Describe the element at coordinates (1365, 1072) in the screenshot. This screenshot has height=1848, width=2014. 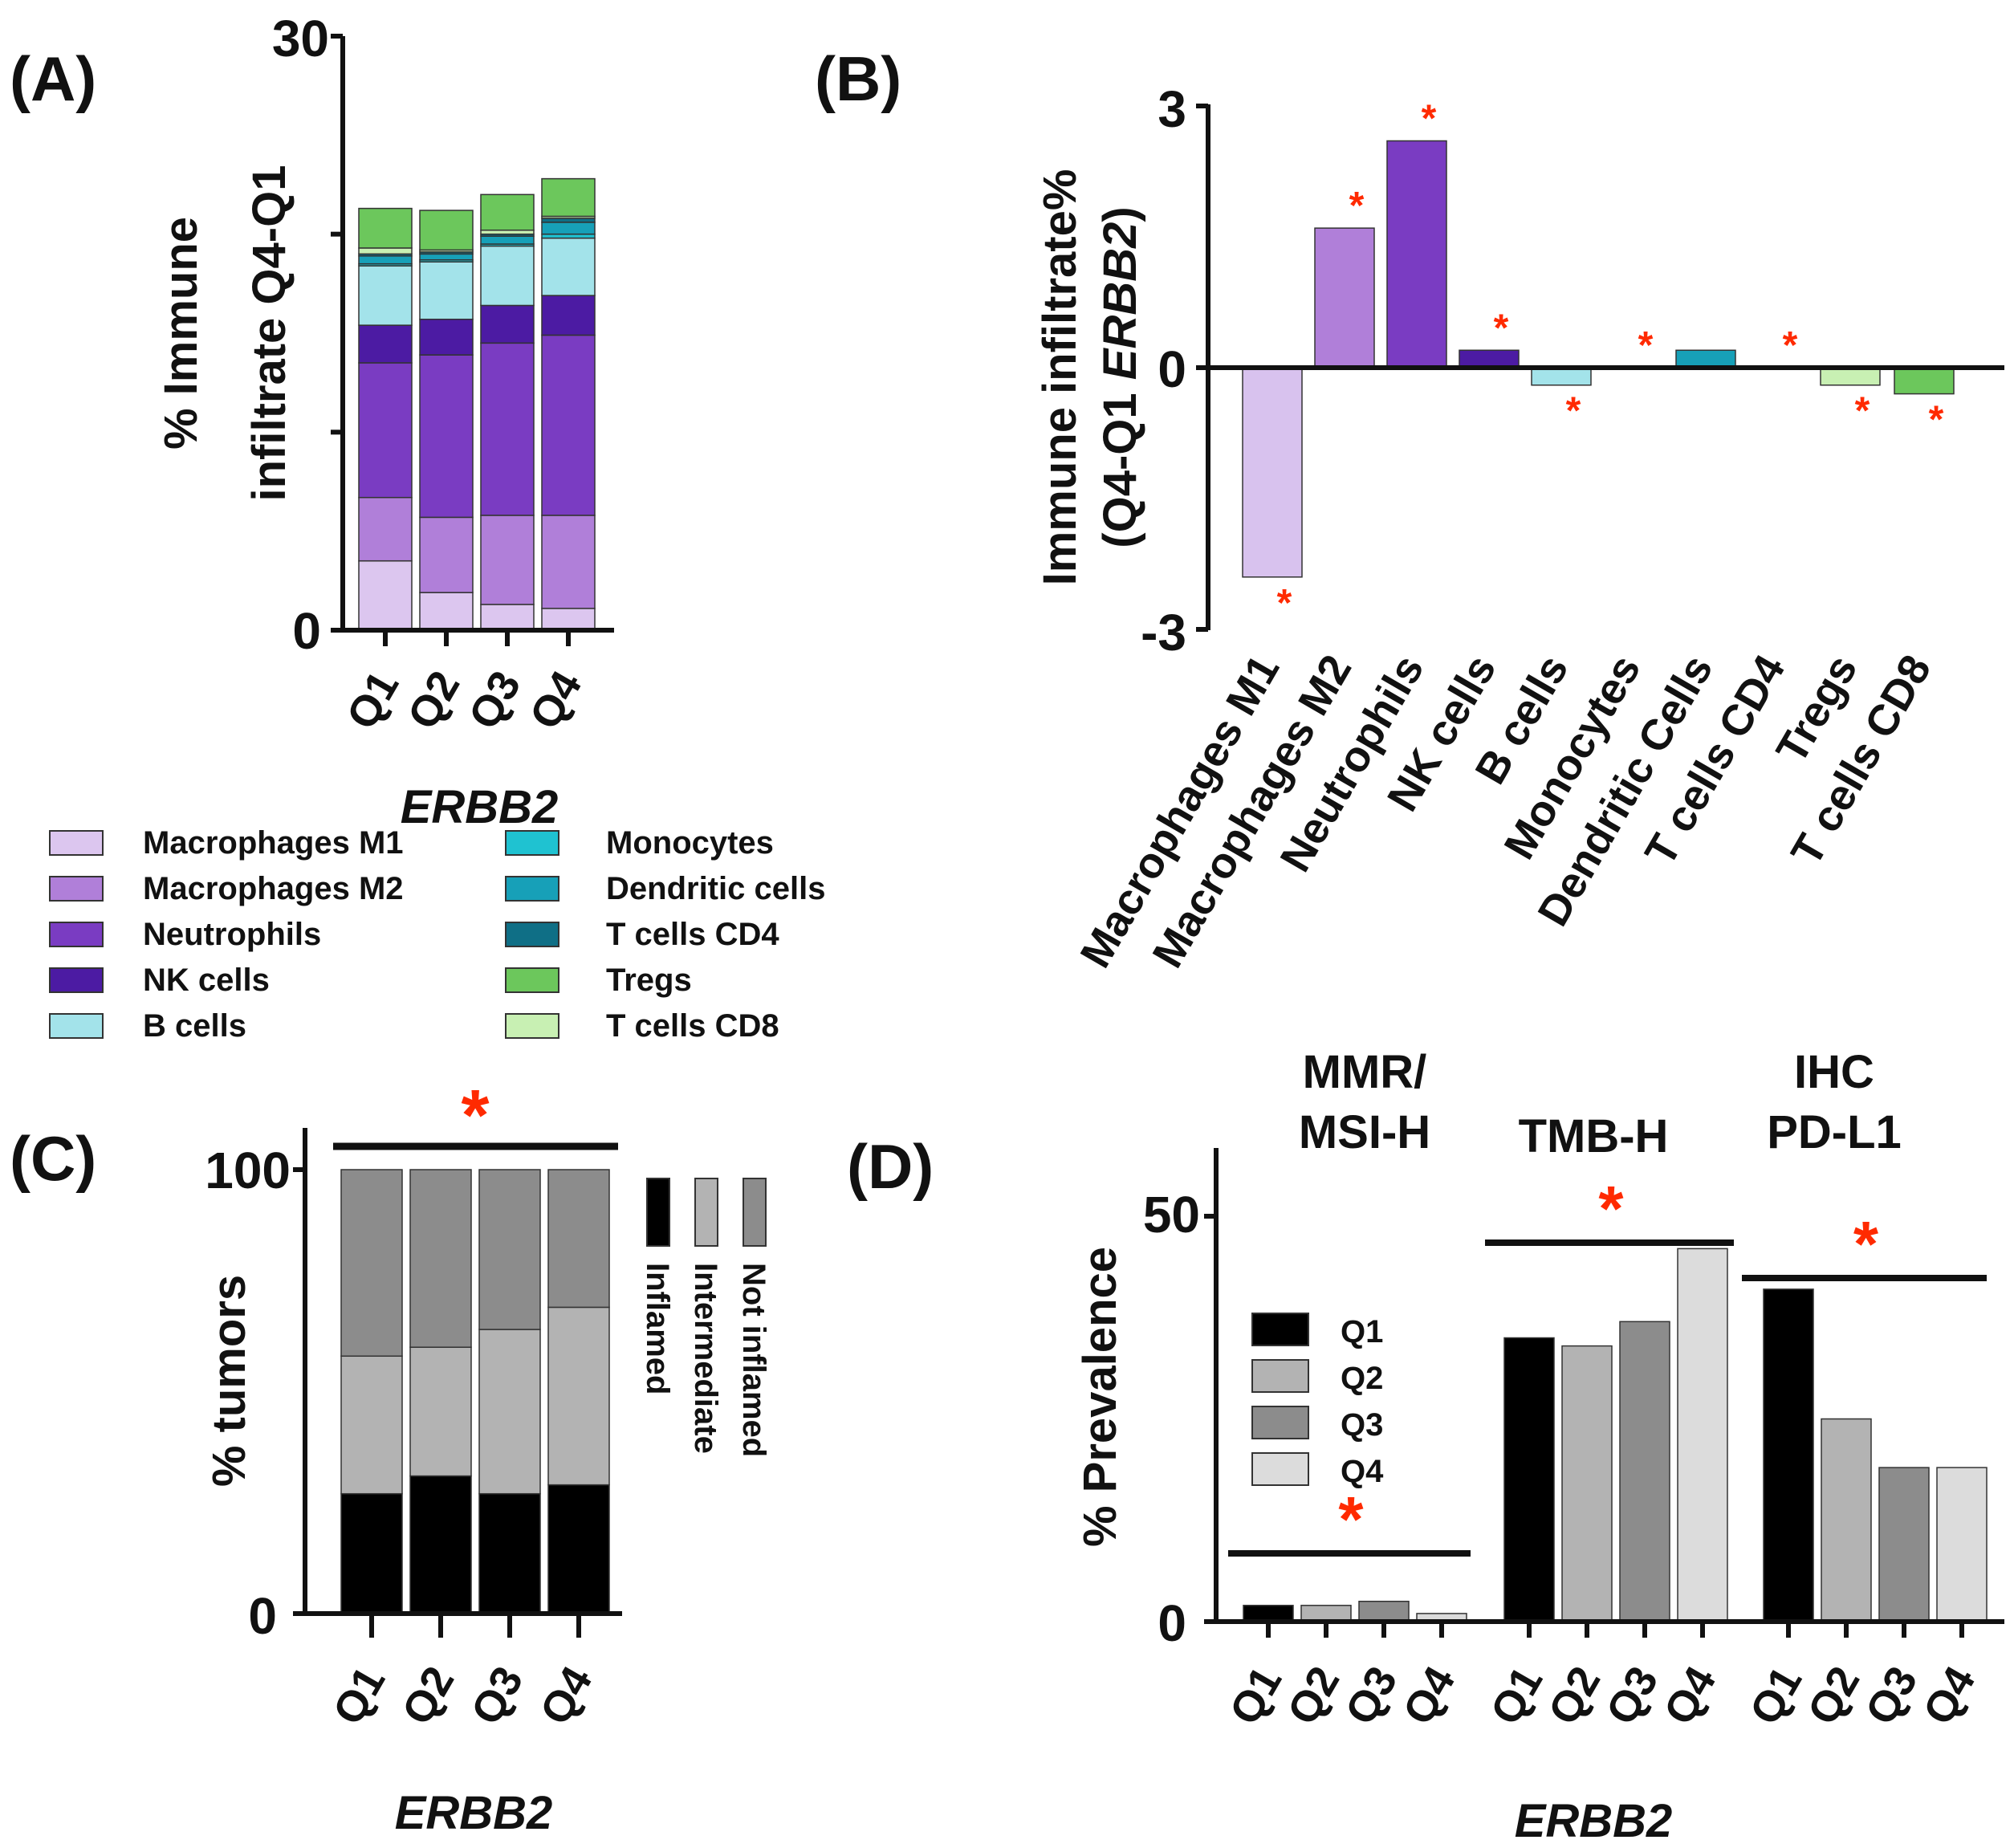
I see `panel-d-group-title-mmr-1: MMR/` at that location.